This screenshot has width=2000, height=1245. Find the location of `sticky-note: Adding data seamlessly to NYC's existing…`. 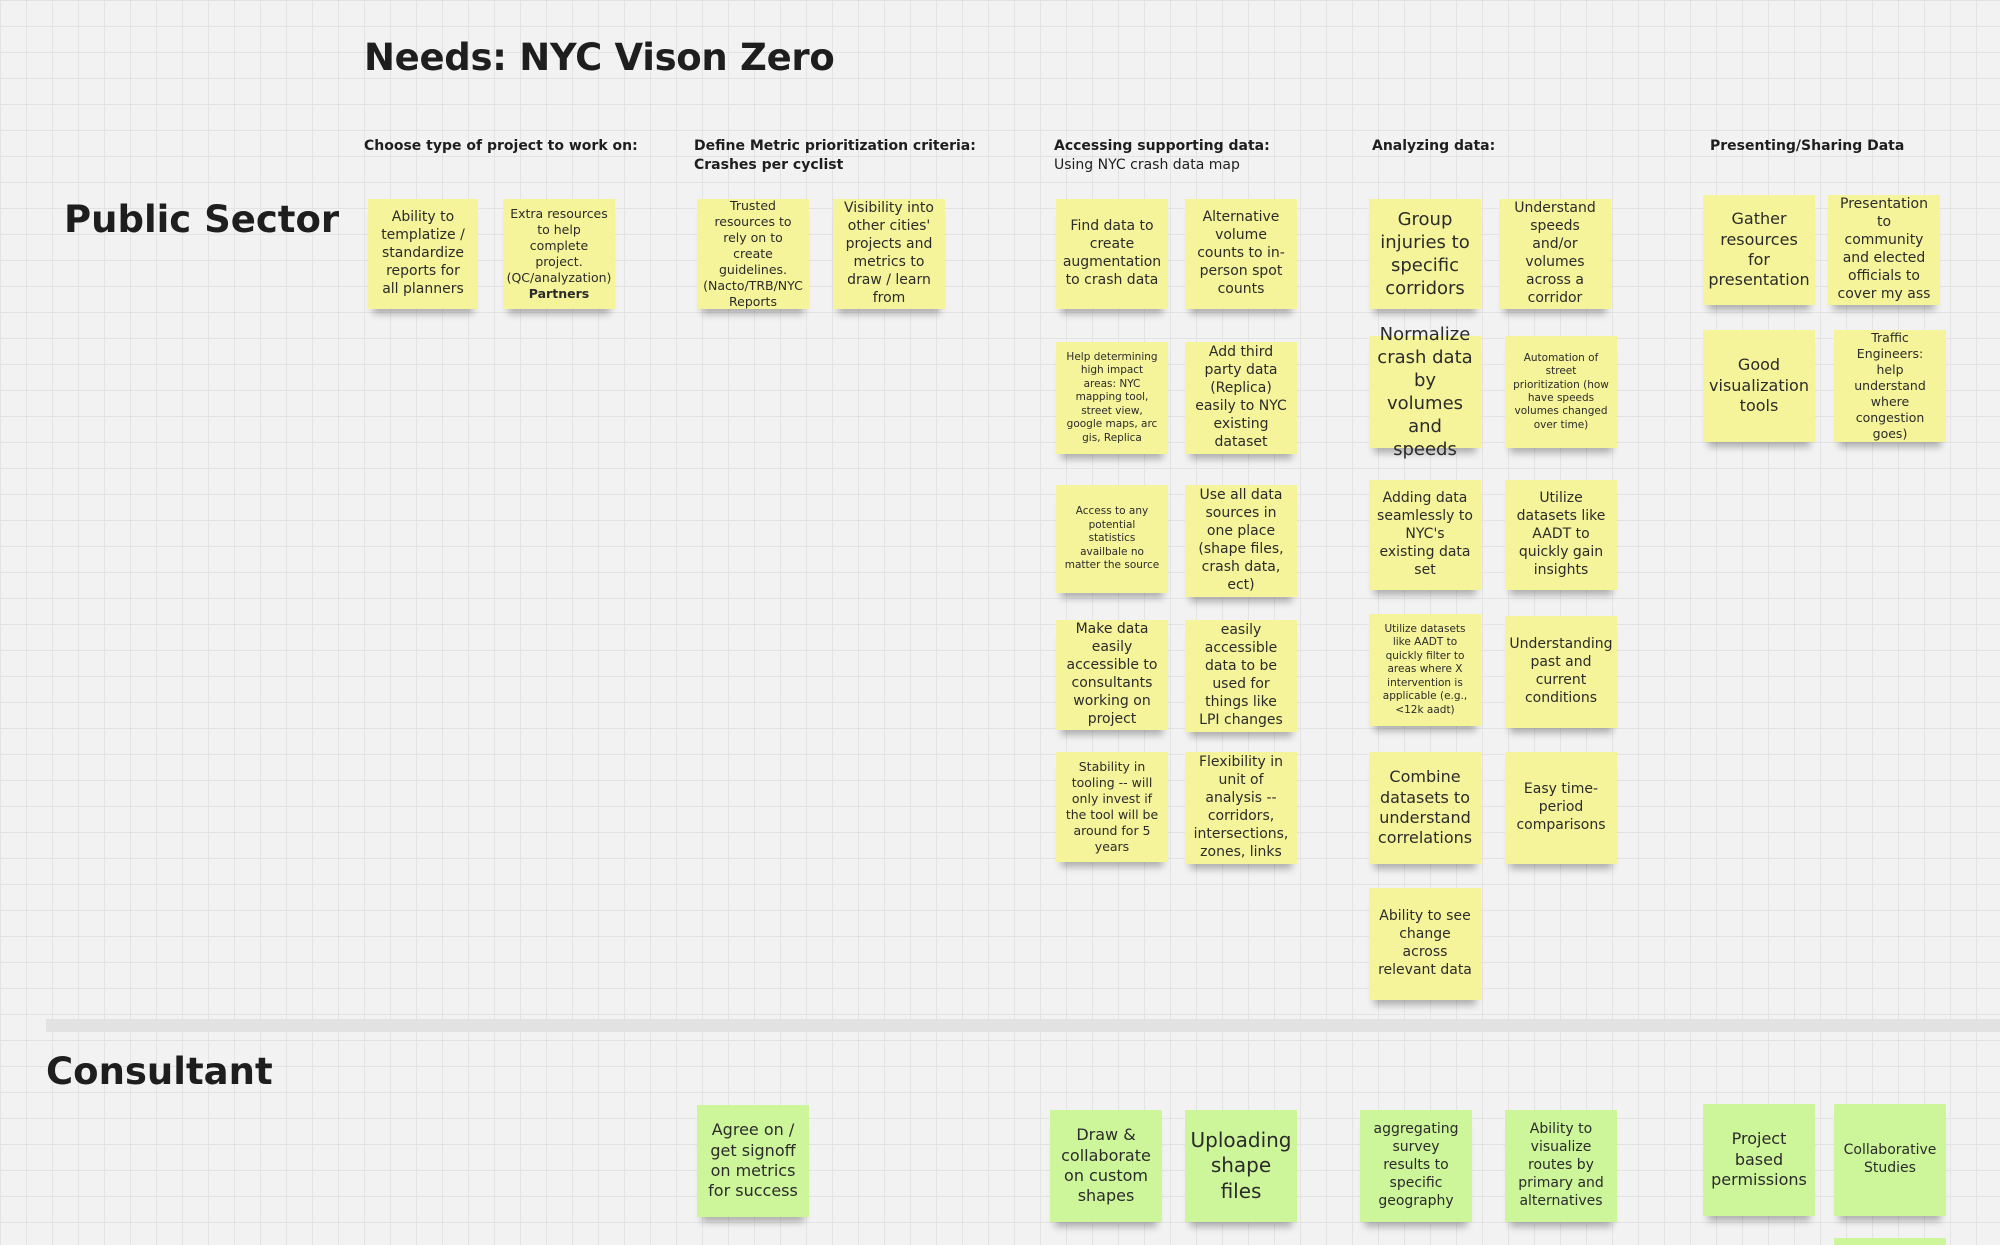

sticky-note: Adding data seamlessly to NYC's existing… is located at coordinates (1425, 535).